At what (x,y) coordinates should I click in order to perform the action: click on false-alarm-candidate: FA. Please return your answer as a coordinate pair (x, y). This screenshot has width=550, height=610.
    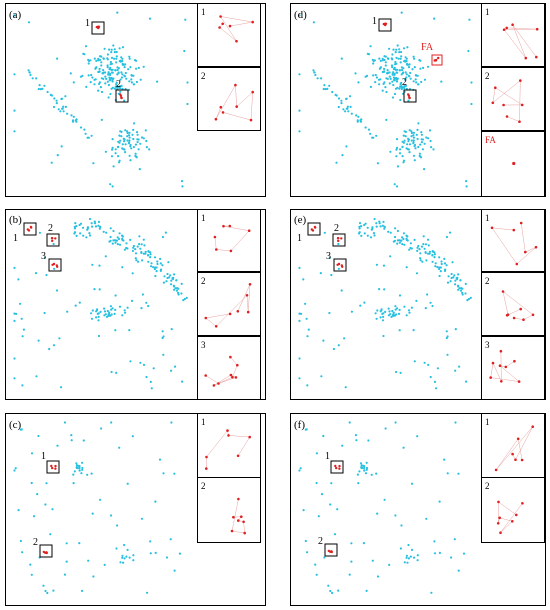
    Looking at the image, I should click on (432, 54).